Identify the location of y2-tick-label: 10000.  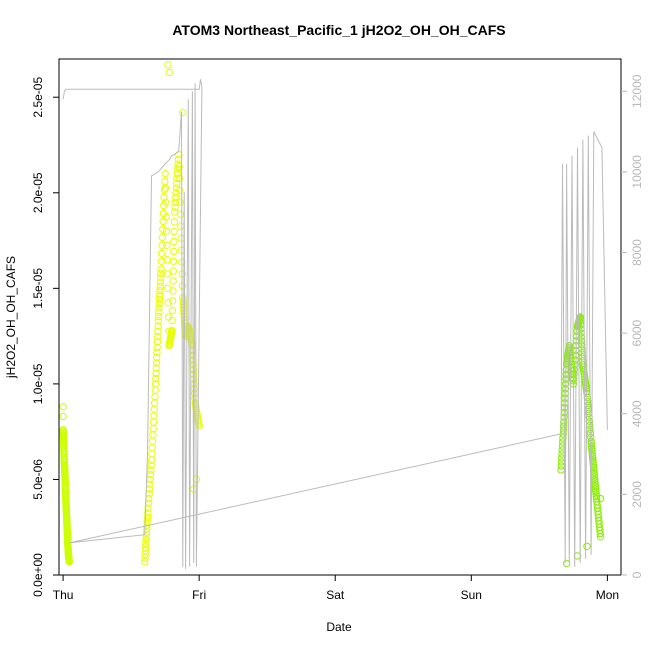
(637, 172).